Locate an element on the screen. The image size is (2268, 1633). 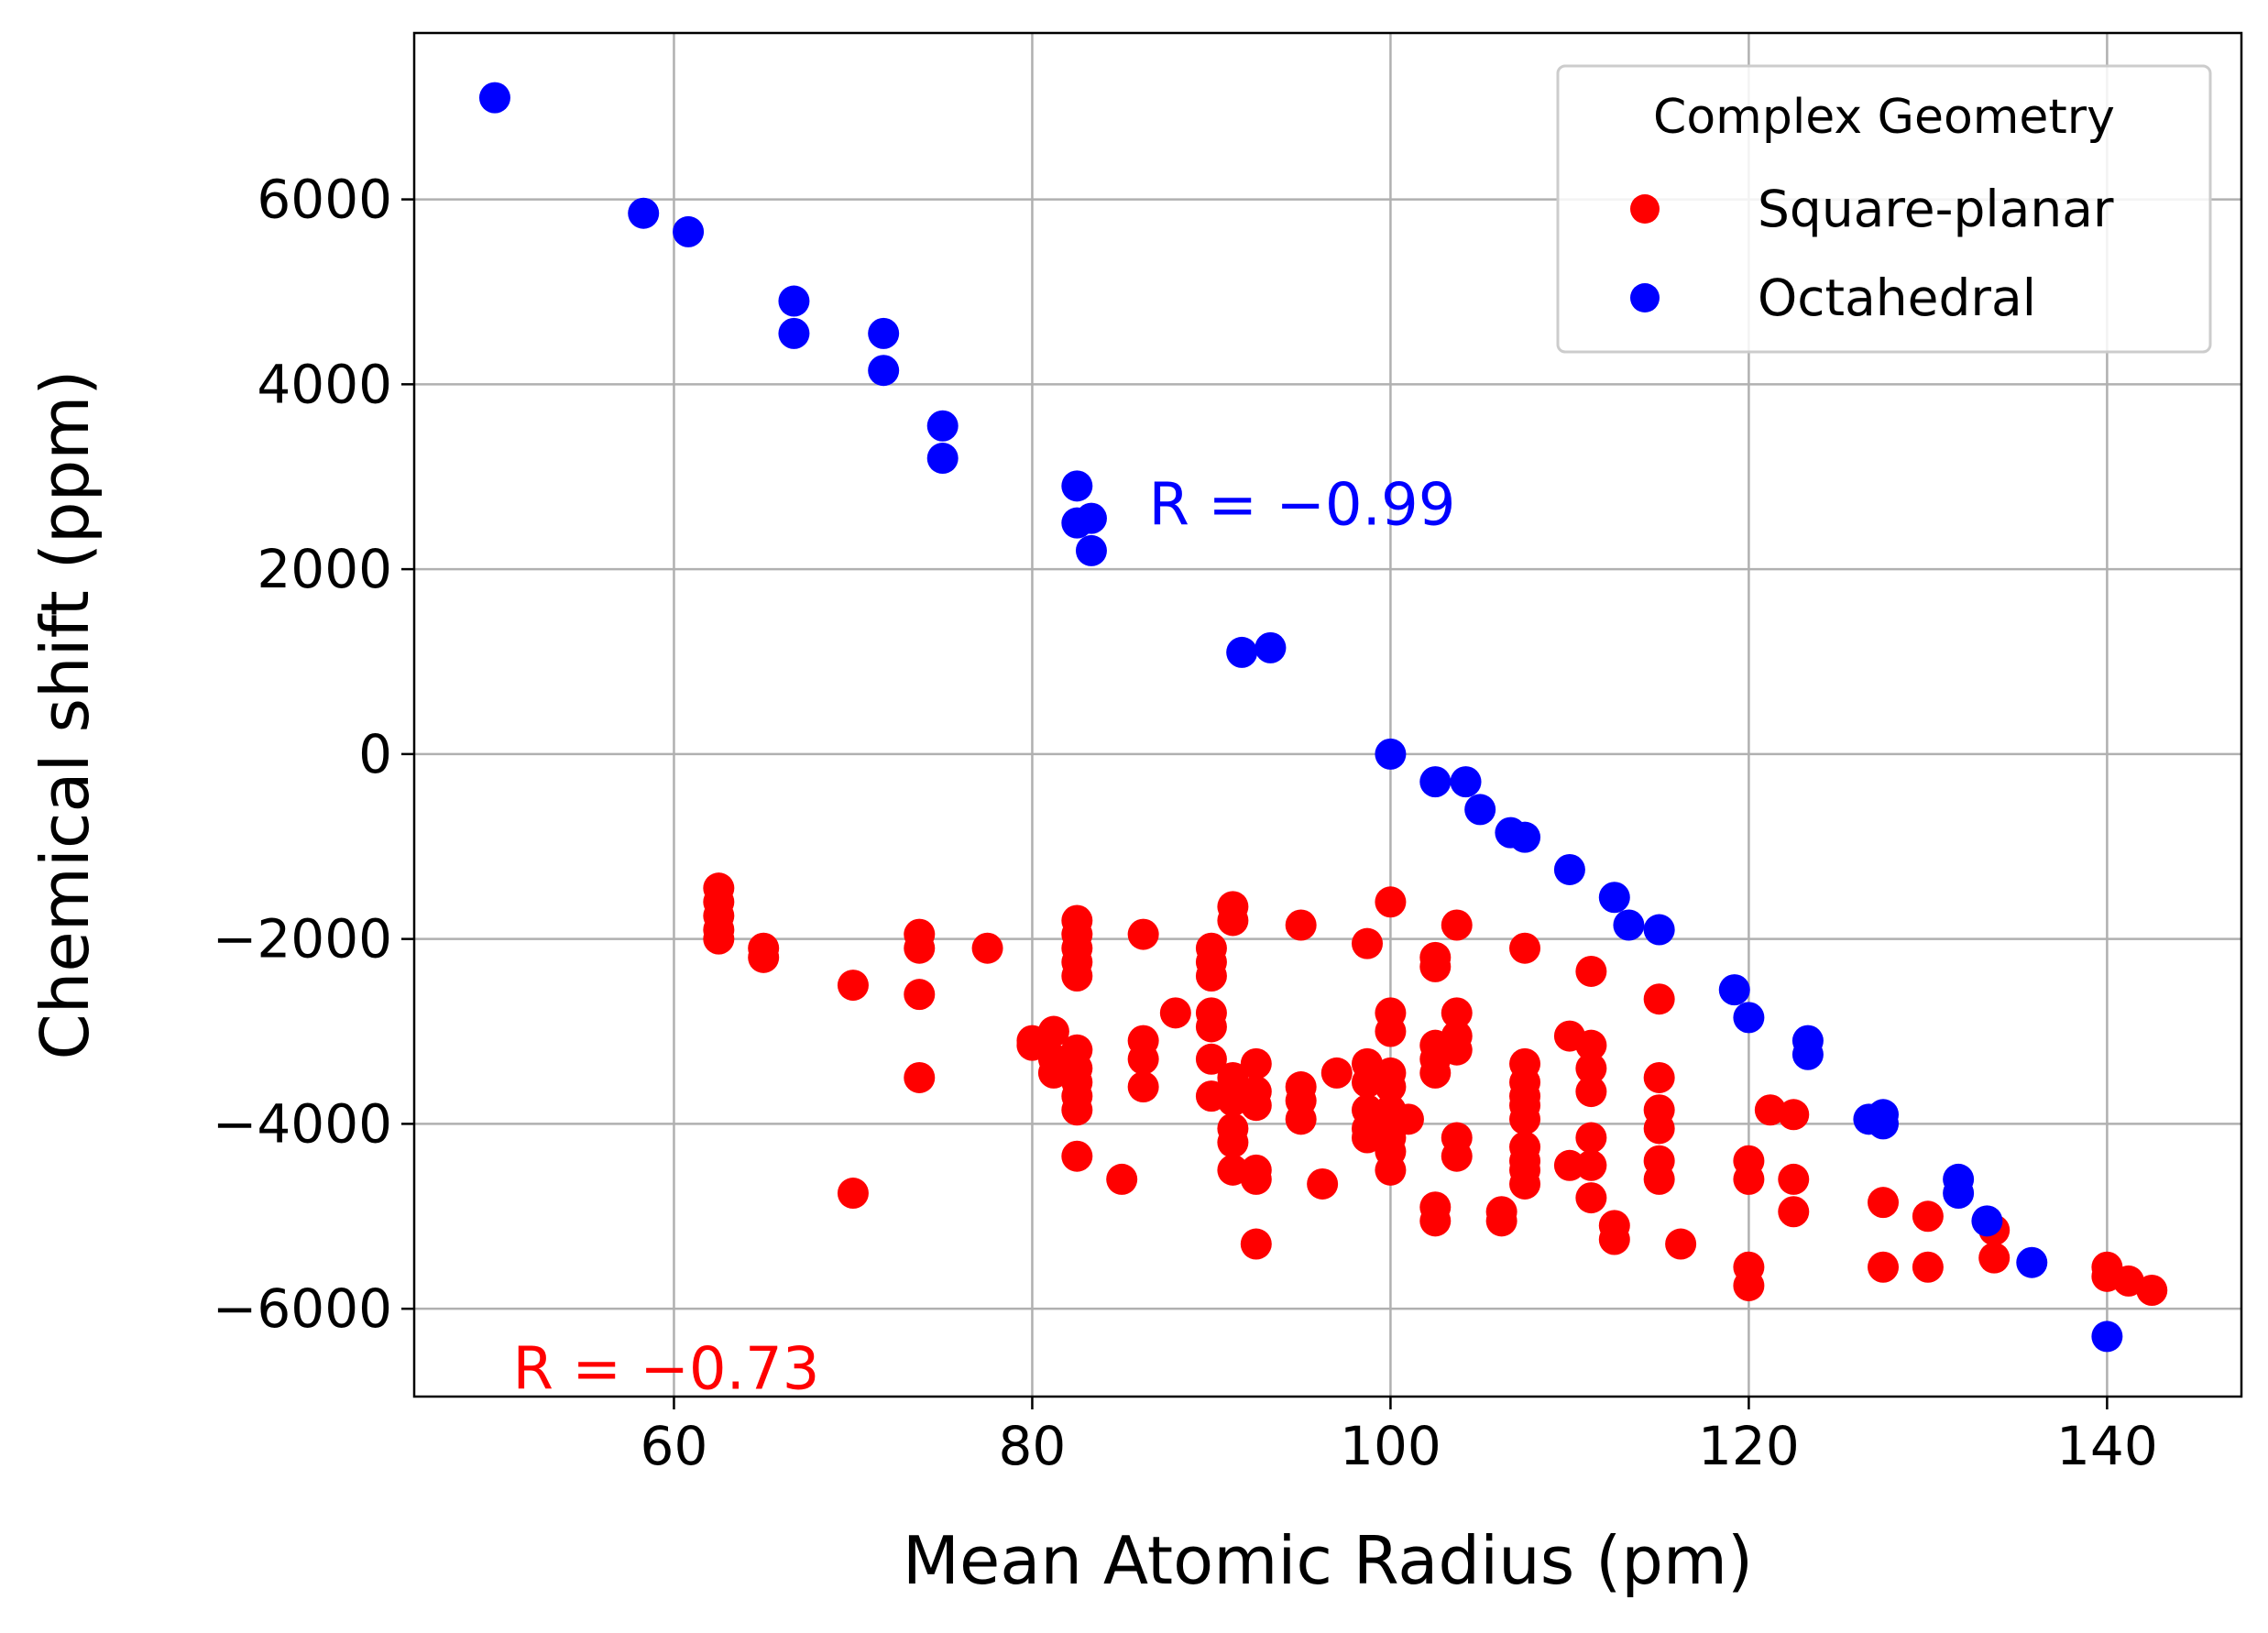
correlation-annotation: R = −0.99 is located at coordinates (1302, 505).